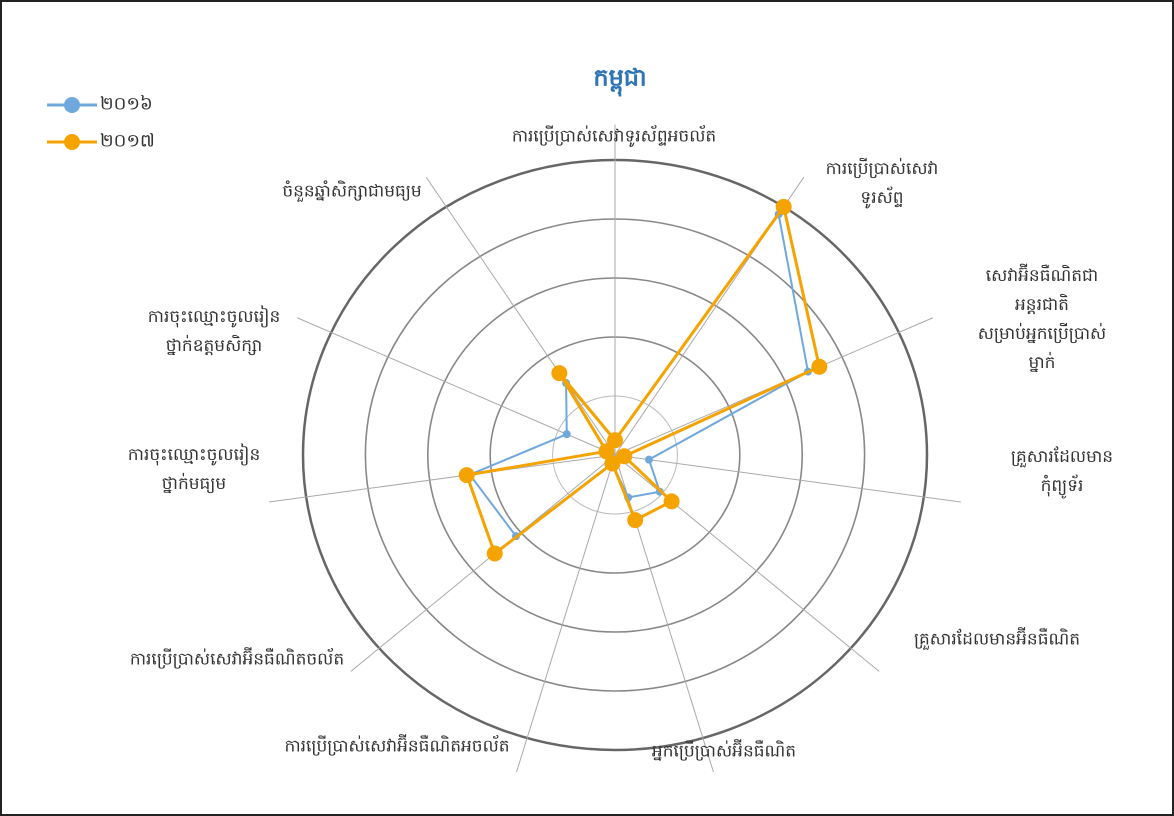 The width and height of the screenshot is (1174, 816). What do you see at coordinates (126, 104) in the screenshot?
I see `legend-label: ២០១៦` at bounding box center [126, 104].